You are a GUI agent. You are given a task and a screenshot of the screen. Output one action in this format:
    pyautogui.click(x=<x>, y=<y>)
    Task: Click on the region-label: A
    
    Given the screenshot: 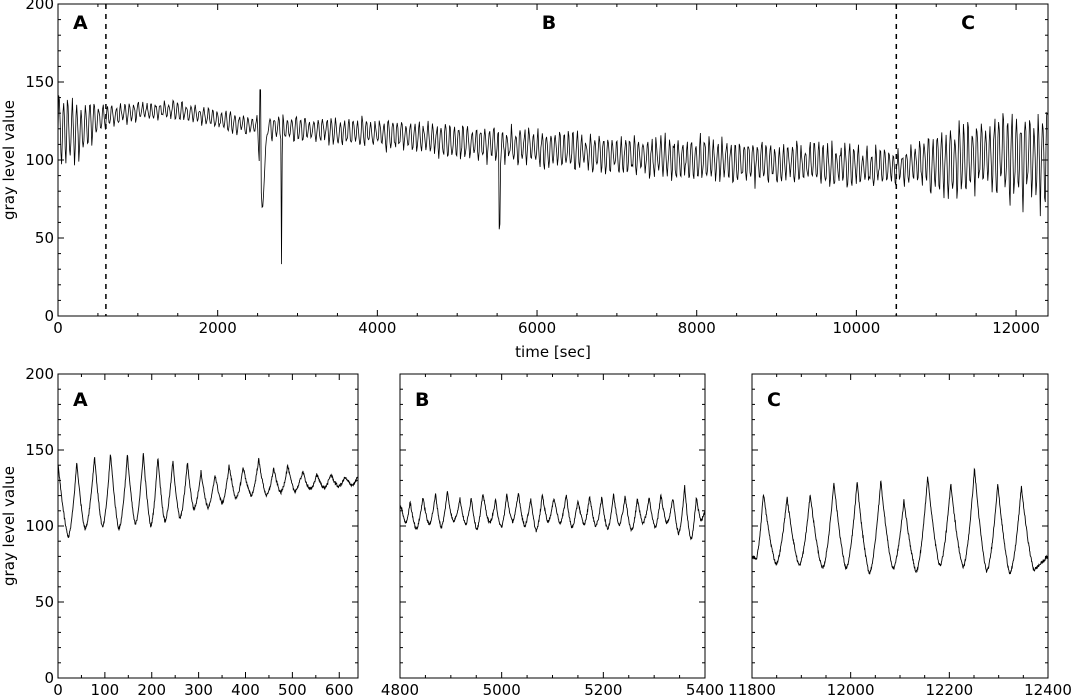 What is the action you would take?
    pyautogui.click(x=80, y=23)
    